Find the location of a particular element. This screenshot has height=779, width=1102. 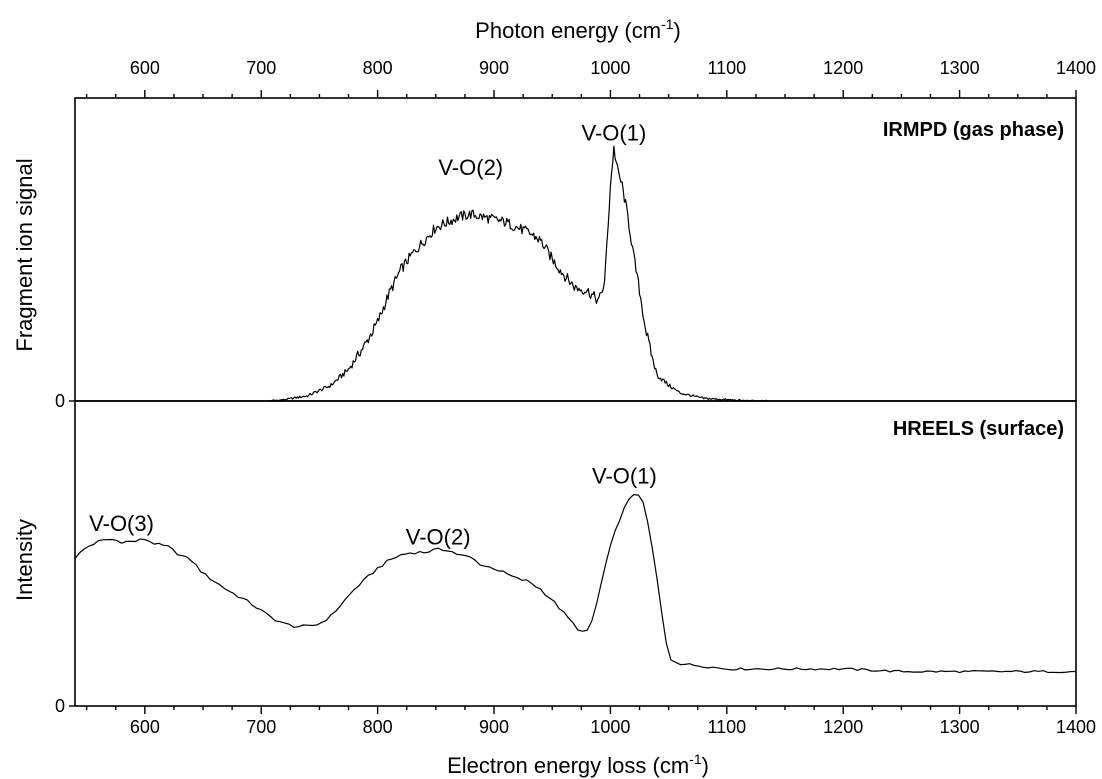

bottom-x-tick-label: 1200 is located at coordinates (843, 727).